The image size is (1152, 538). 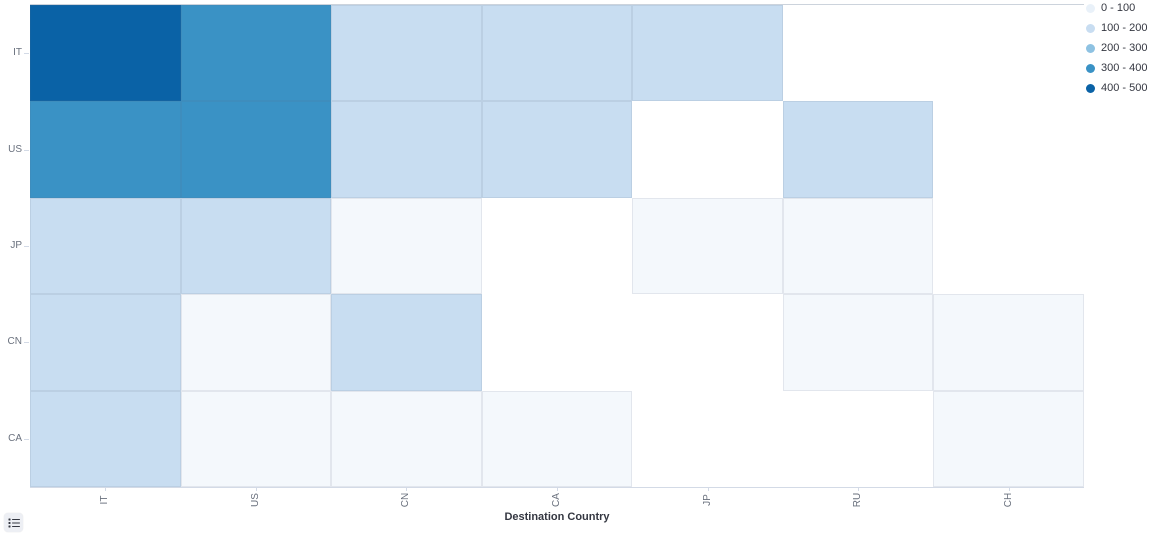 What do you see at coordinates (1008, 438) in the screenshot?
I see `heatmap-cell-CA-CH` at bounding box center [1008, 438].